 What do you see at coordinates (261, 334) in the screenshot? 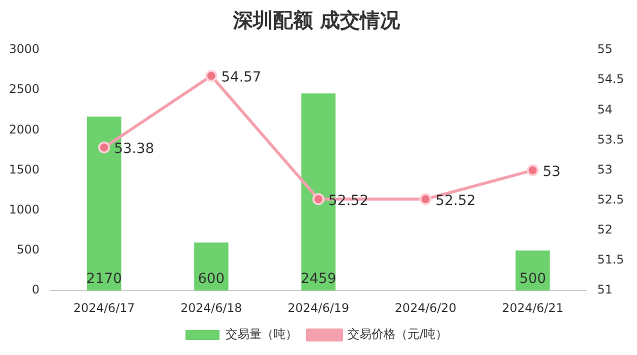
I see `legend-label: 交易量（吨）` at bounding box center [261, 334].